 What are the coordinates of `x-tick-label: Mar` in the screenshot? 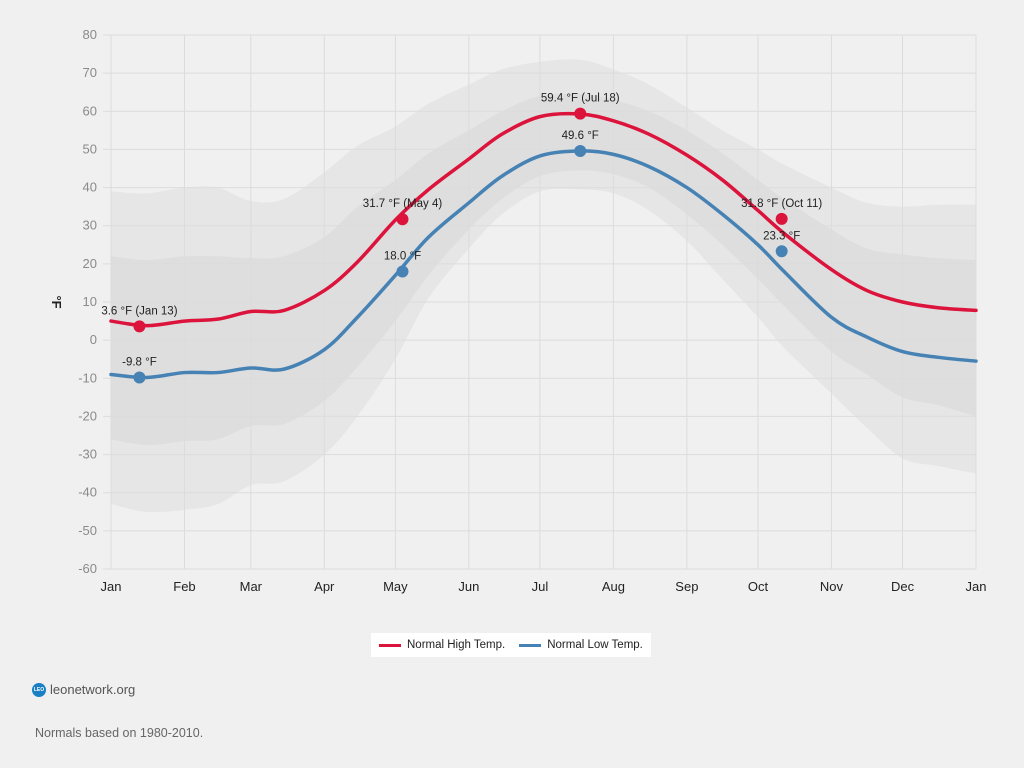 It's located at (251, 586).